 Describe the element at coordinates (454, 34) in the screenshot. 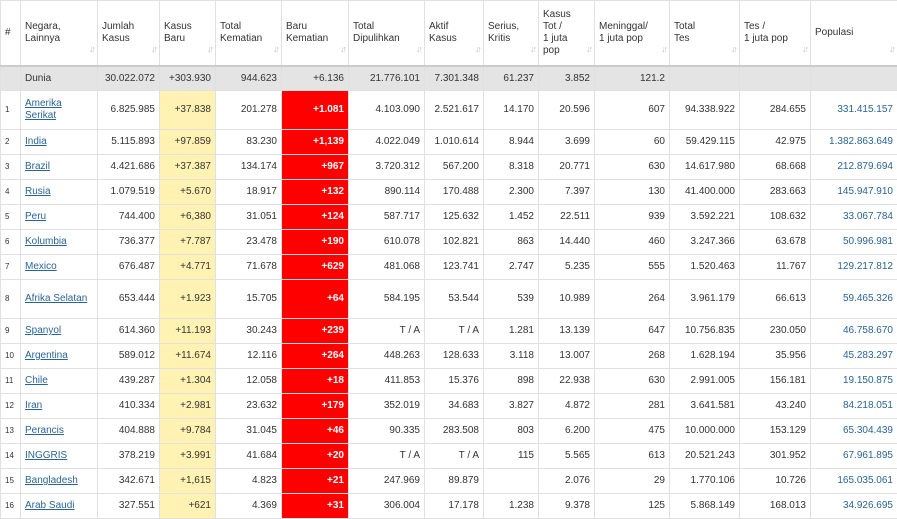

I see `column-header-active: Aktif Kasus↓↑` at that location.